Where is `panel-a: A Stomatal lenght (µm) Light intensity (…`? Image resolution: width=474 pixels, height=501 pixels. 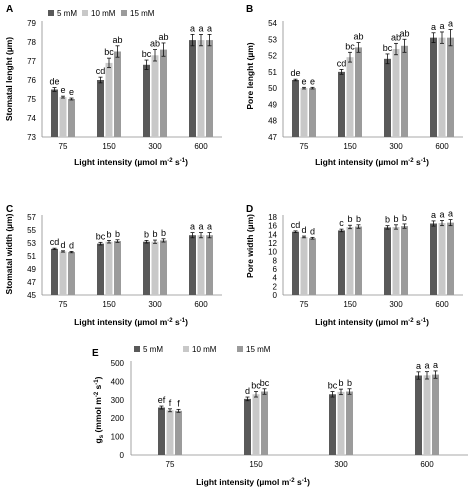 panel-a: A Stomatal lenght (µm) Light intensity (… is located at coordinates (96, 85).